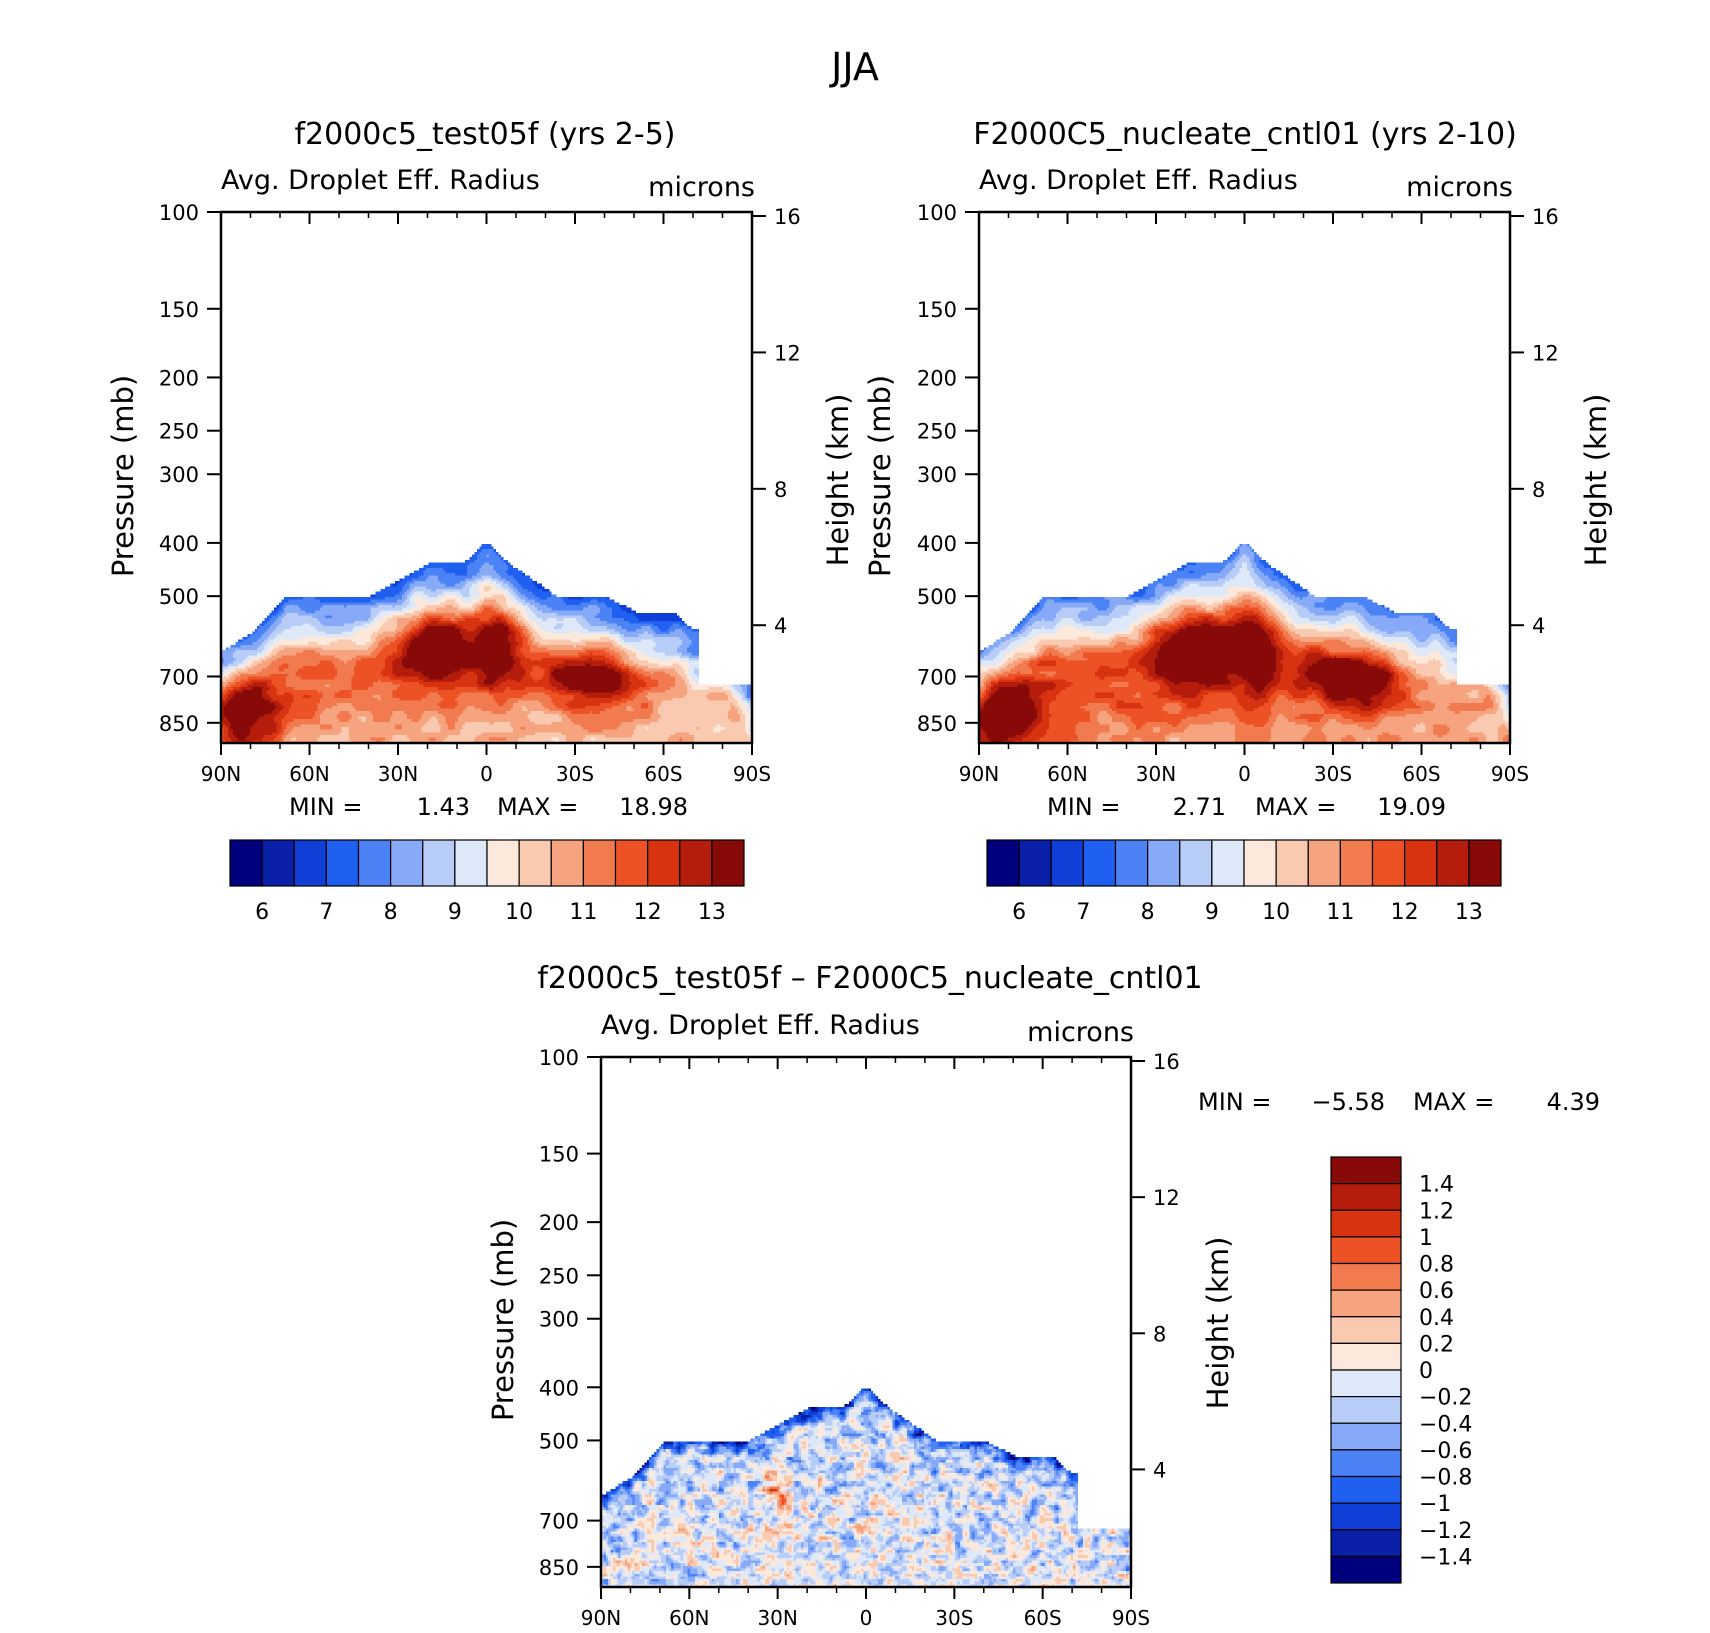 This screenshot has width=1710, height=1633. I want to click on y-tick-label: 700, so click(559, 1522).